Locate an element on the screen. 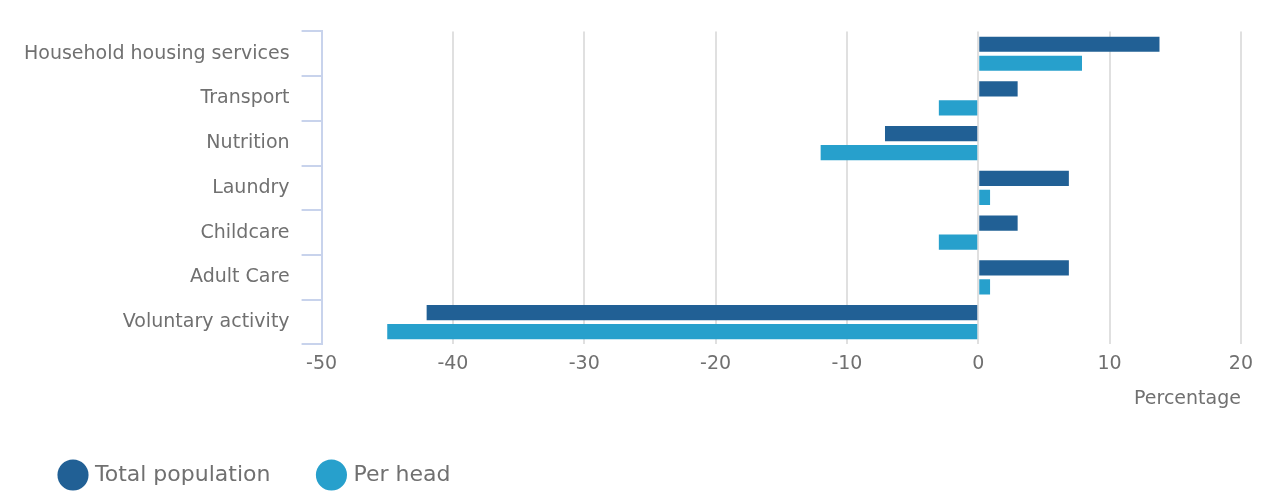  y-tick-label: Childcare is located at coordinates (245, 230).